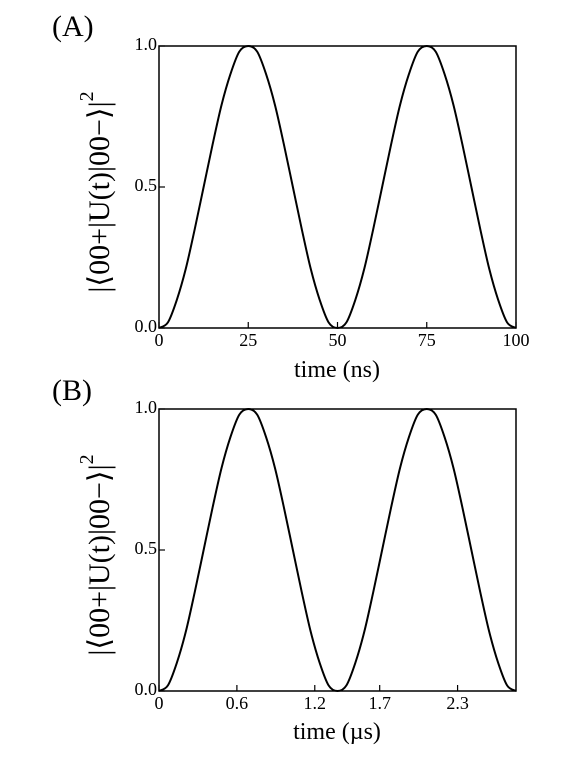  What do you see at coordinates (516, 340) in the screenshot?
I see `panel-a-x-tick-label: 100` at bounding box center [516, 340].